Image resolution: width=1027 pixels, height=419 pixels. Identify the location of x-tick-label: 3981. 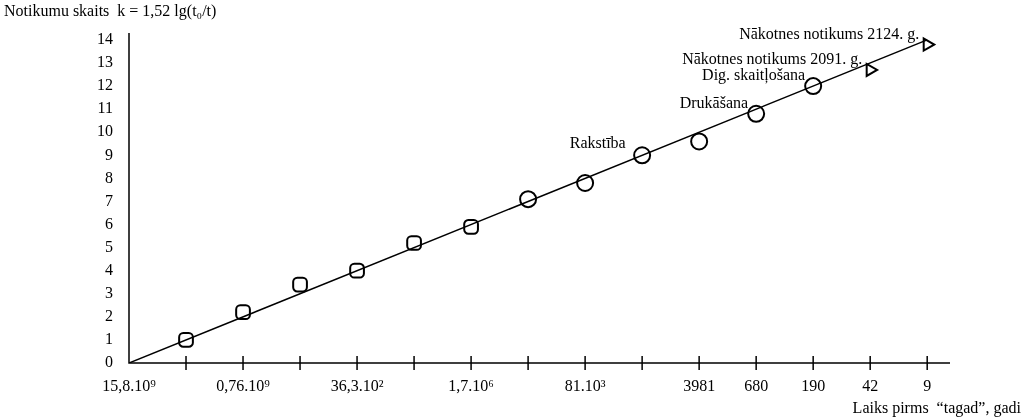
(699, 385).